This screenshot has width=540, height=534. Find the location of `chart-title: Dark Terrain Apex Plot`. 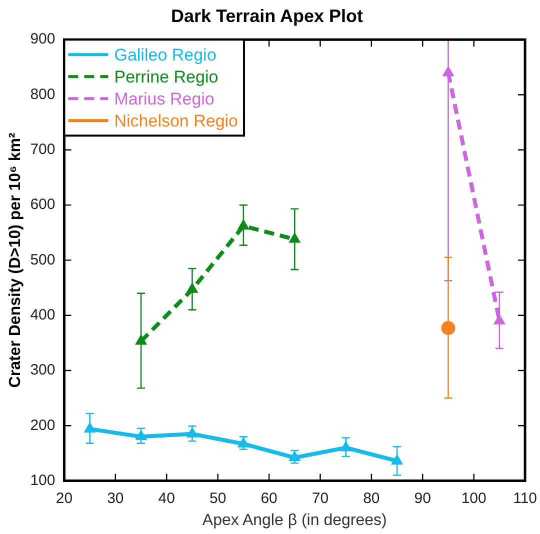

chart-title: Dark Terrain Apex Plot is located at coordinates (267, 16).